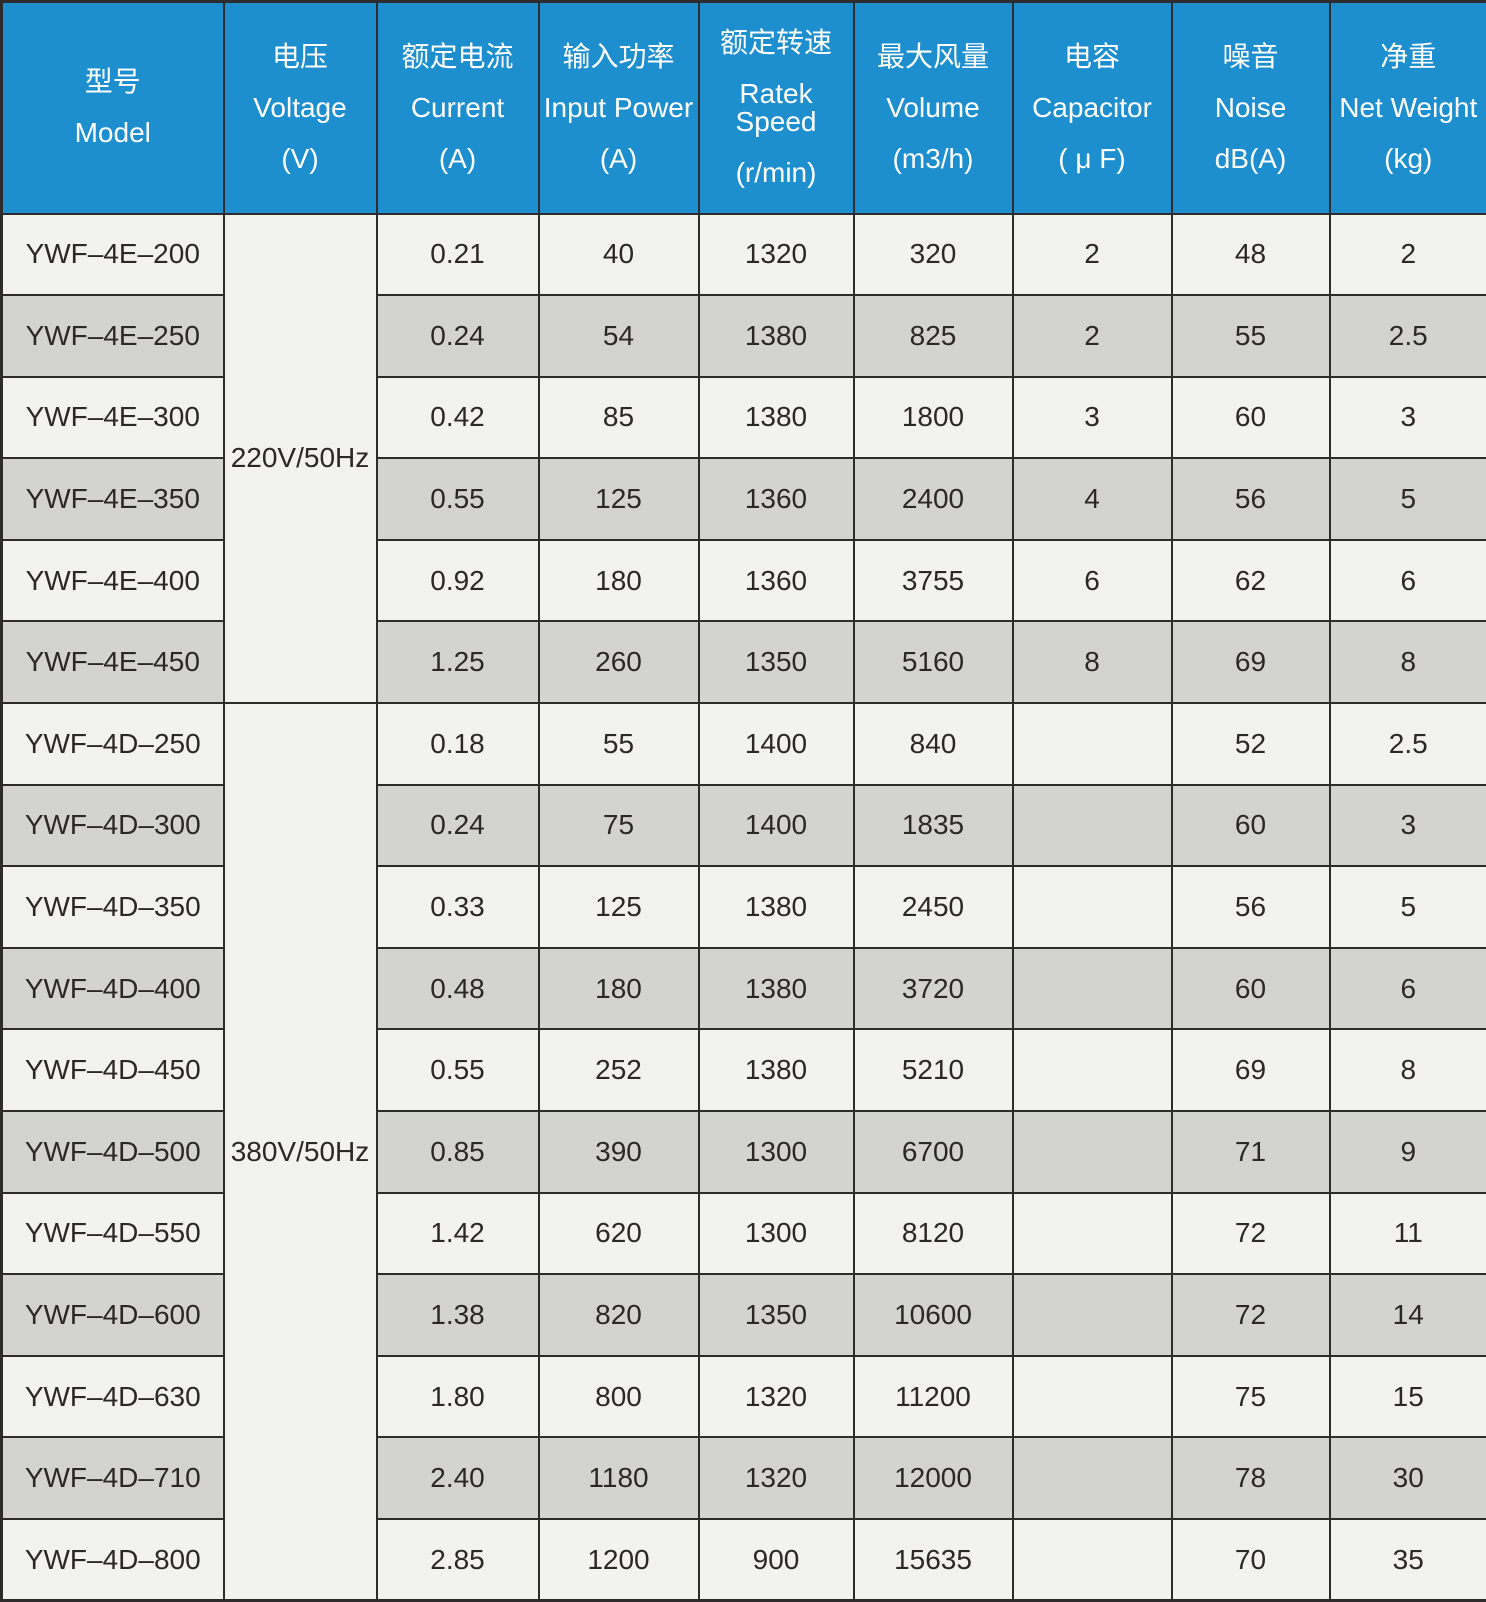 This screenshot has height=1602, width=1486. I want to click on cell-volume: 12000, so click(933, 1478).